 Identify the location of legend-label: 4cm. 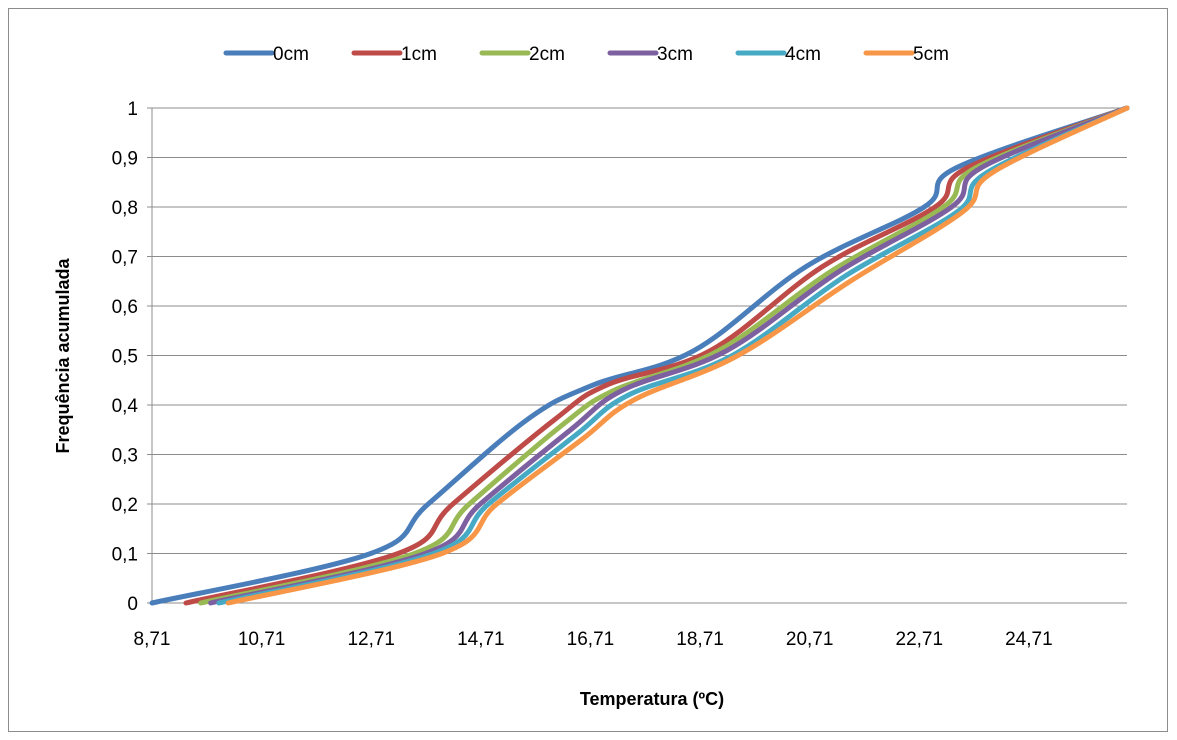
(803, 54).